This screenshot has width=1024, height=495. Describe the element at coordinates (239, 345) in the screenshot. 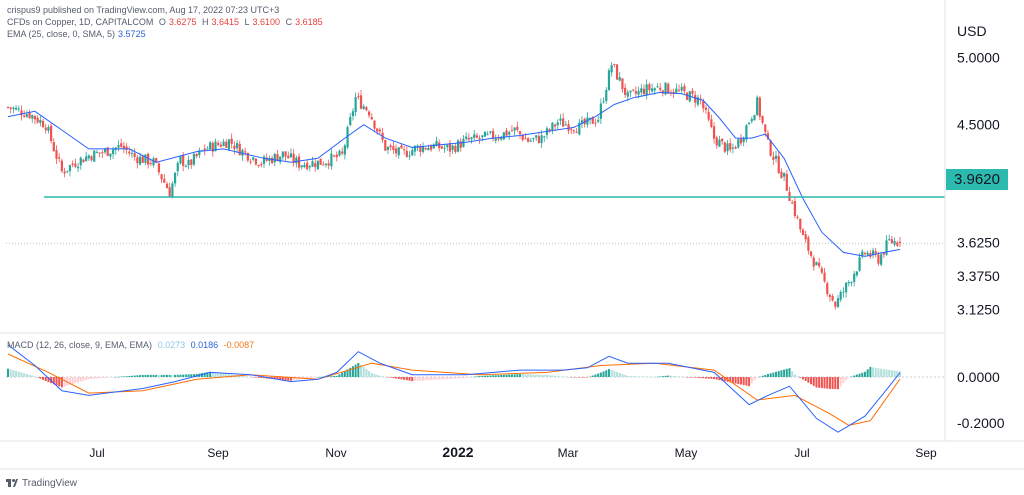

I see `macd-signal-value: -0.0087` at that location.